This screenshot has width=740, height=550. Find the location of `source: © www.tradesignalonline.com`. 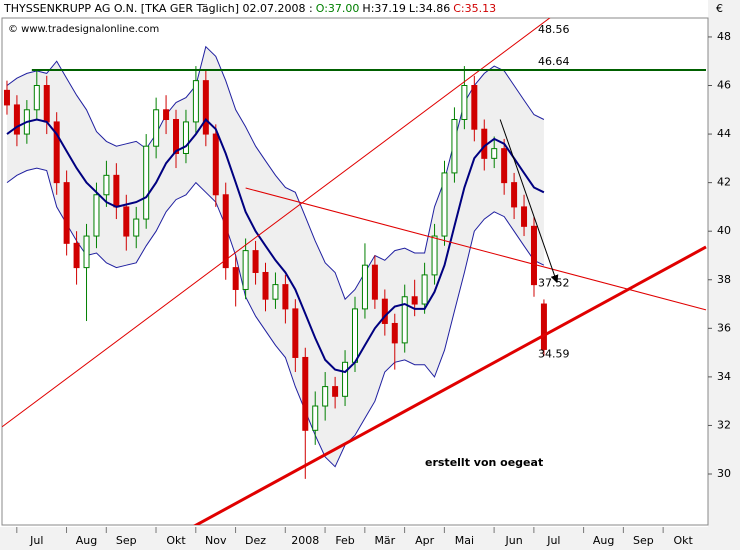

source: © www.tradesignalonline.com is located at coordinates (83, 29).